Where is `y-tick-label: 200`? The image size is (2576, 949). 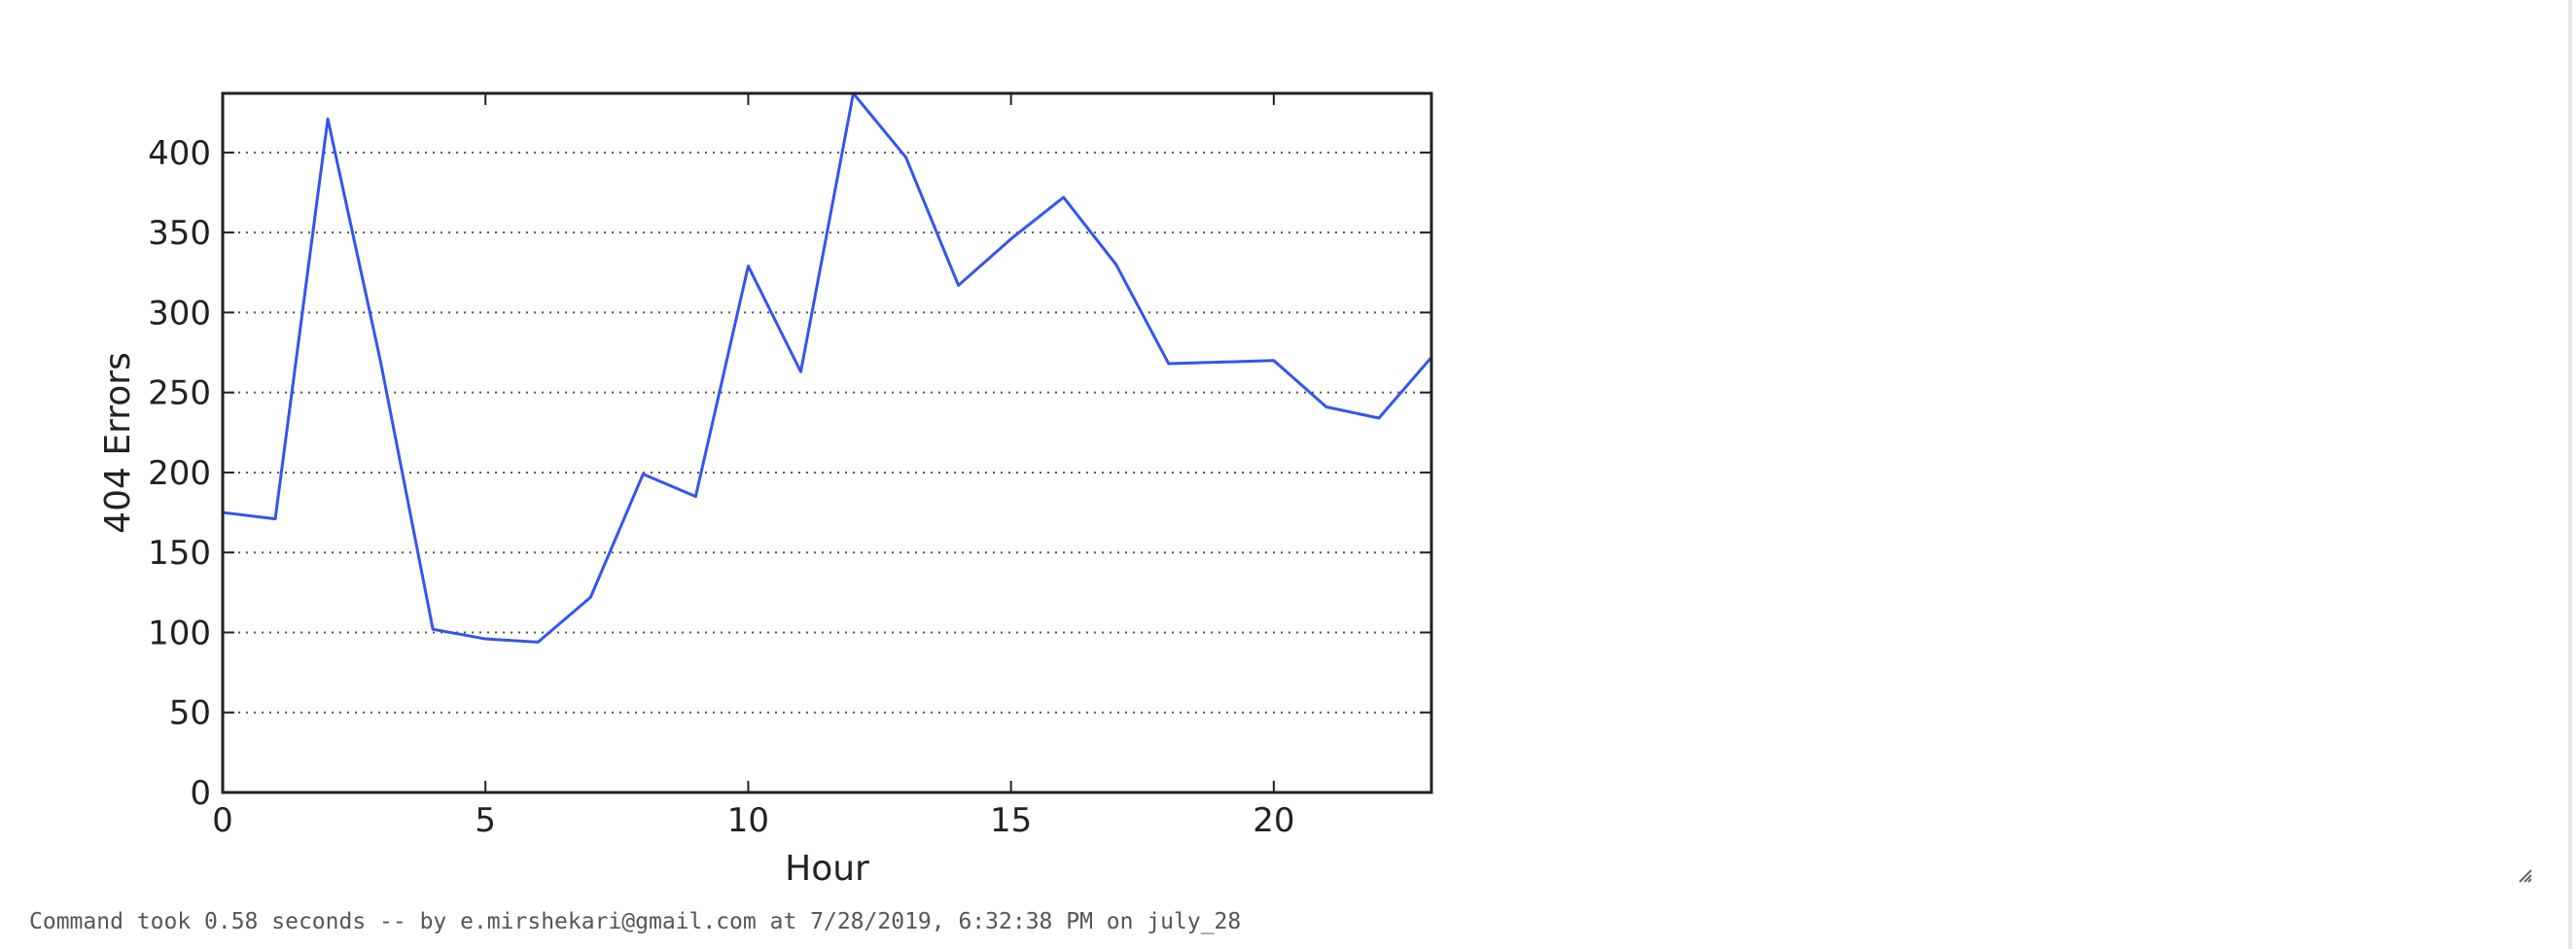 y-tick-label: 200 is located at coordinates (180, 474).